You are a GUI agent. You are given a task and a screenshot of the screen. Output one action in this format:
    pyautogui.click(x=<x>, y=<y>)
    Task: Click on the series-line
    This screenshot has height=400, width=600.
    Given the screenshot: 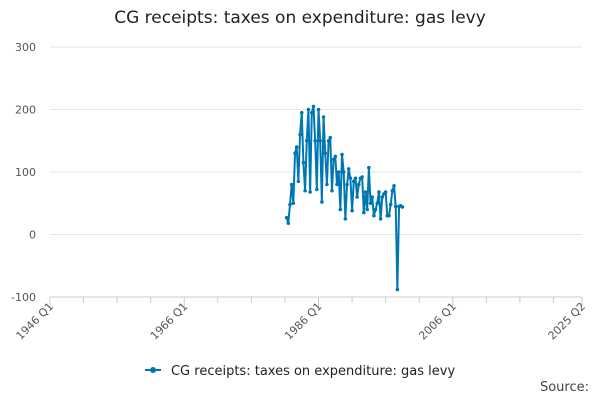 What is the action you would take?
    pyautogui.click(x=344, y=198)
    